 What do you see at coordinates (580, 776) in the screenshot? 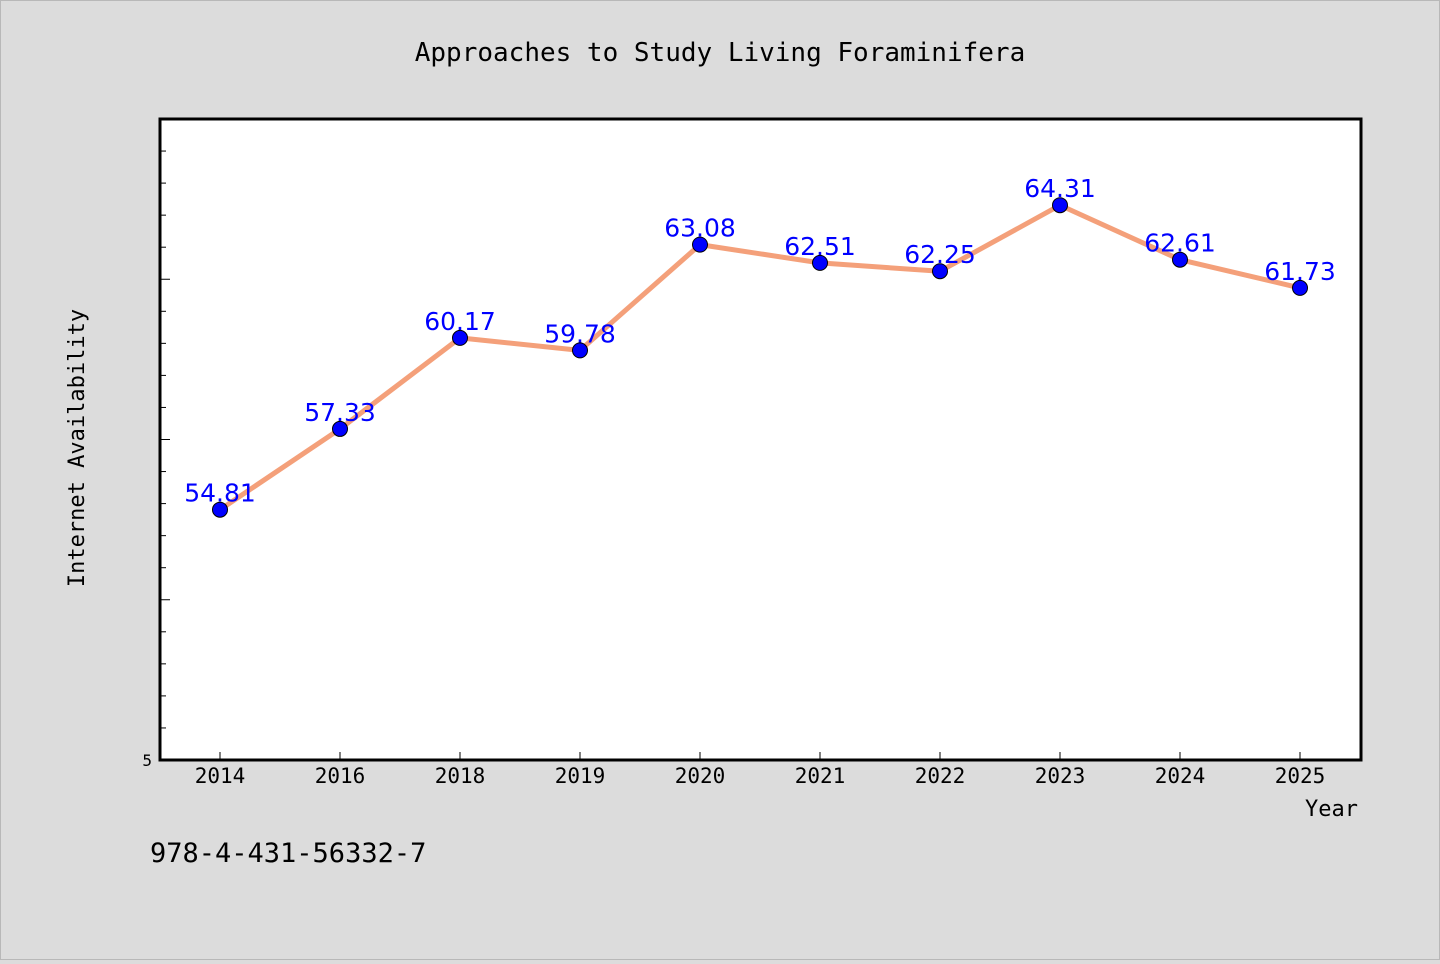
I see `x-tick-label: 2019` at bounding box center [580, 776].